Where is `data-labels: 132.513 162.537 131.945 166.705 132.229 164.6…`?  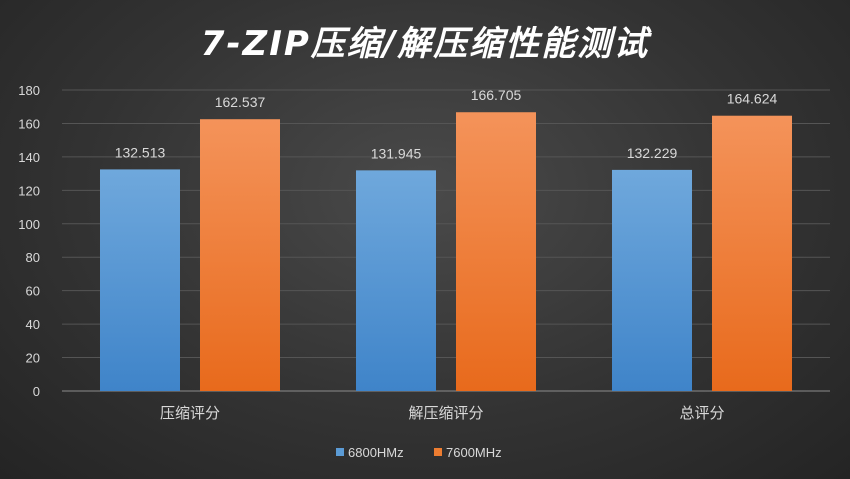 data-labels: 132.513 162.537 131.945 166.705 132.229 164.6… is located at coordinates (446, 124).